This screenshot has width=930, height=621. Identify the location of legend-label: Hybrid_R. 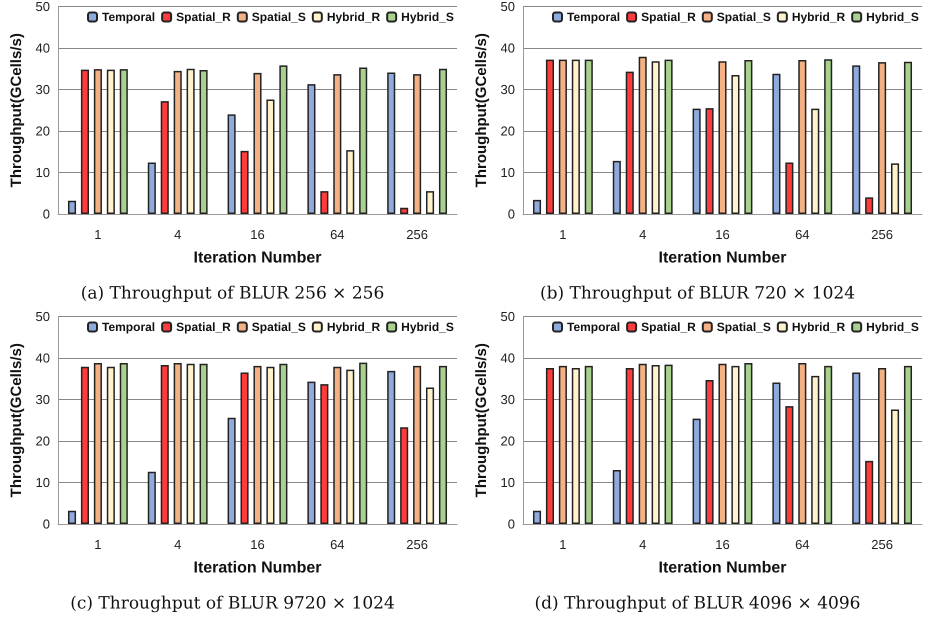
(353, 17).